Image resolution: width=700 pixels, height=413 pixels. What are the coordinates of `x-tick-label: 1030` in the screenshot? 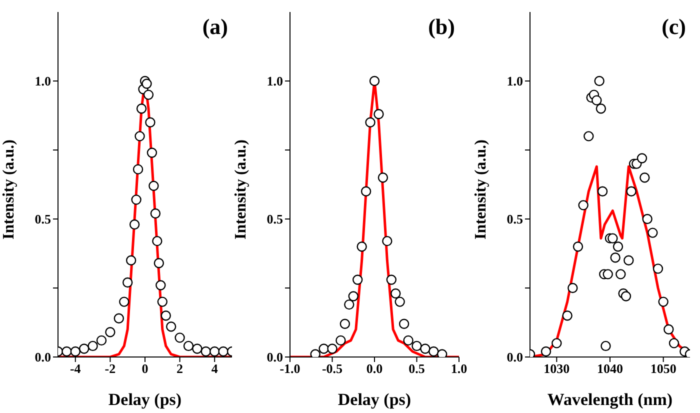 It's located at (557, 368).